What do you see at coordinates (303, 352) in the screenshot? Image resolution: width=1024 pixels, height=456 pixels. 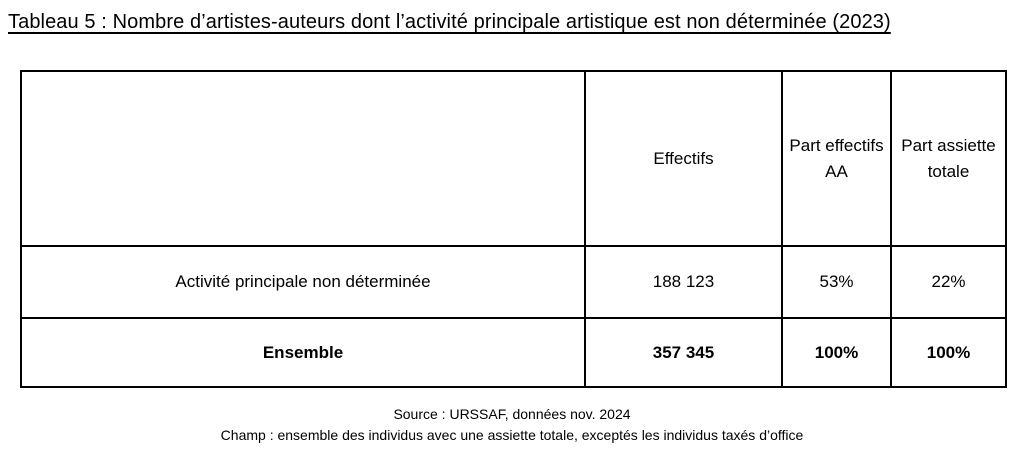 I see `row-label: Ensemble` at bounding box center [303, 352].